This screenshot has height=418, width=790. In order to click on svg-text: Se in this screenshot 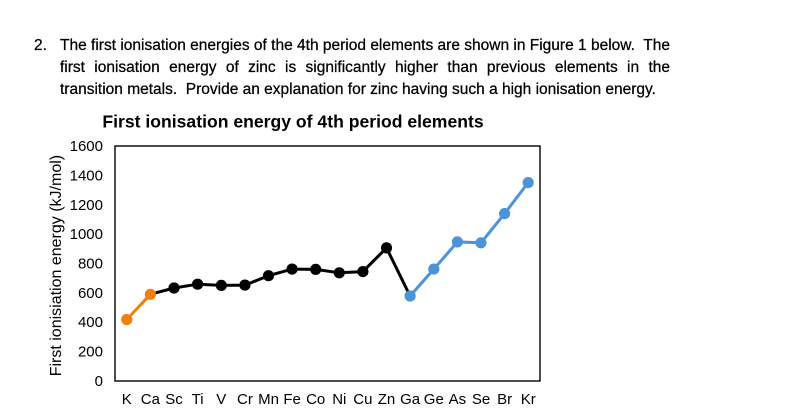, I will do `click(481, 399)`.